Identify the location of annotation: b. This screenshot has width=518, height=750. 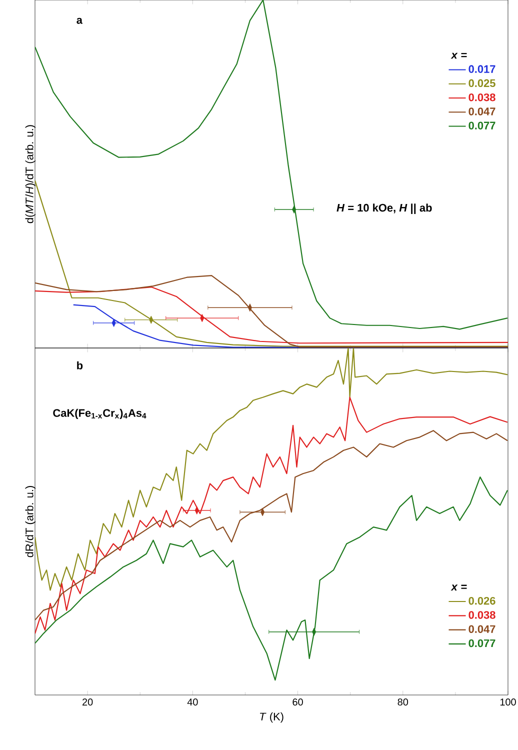
(80, 365).